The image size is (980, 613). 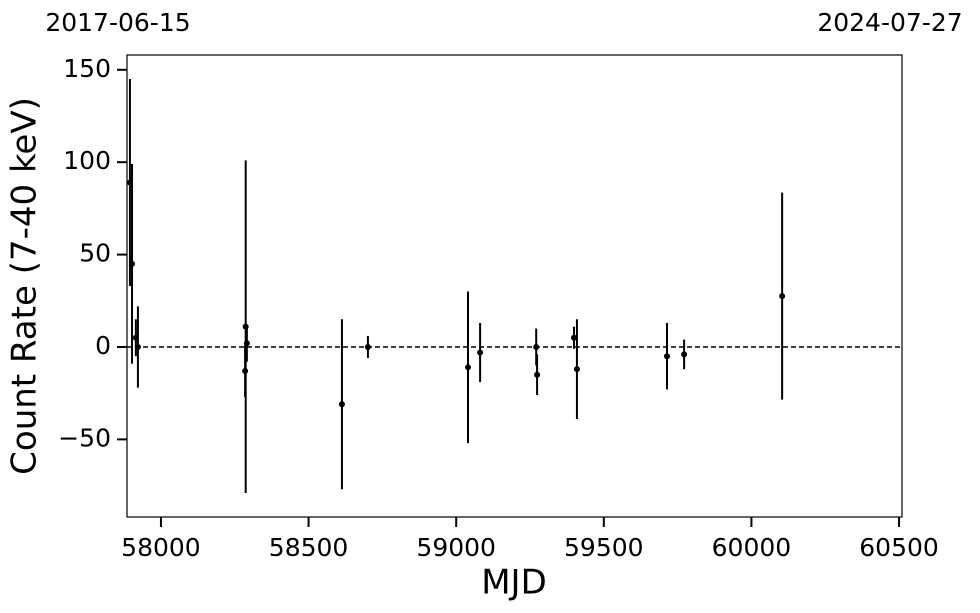 What do you see at coordinates (87, 160) in the screenshot?
I see `y-tick-label: 100` at bounding box center [87, 160].